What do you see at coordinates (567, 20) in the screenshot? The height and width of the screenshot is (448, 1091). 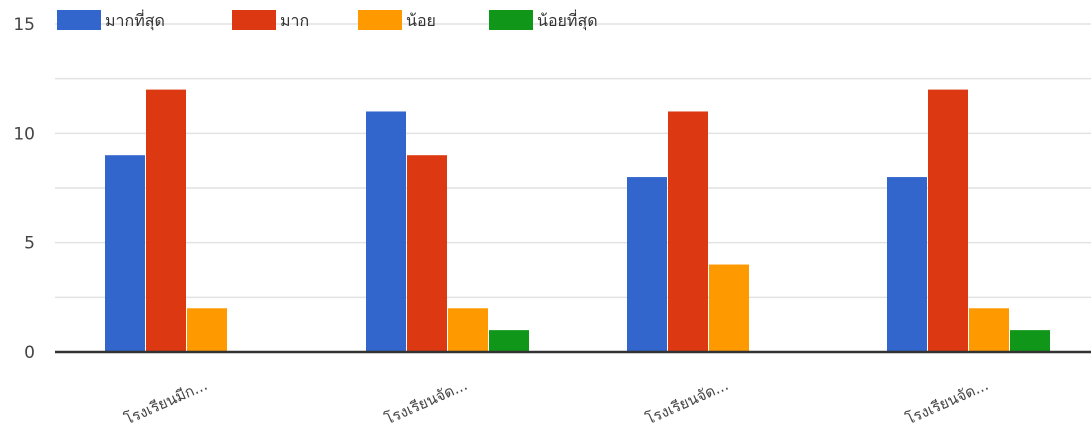 I see `legend-label-3: น้อยที่สุด` at bounding box center [567, 20].